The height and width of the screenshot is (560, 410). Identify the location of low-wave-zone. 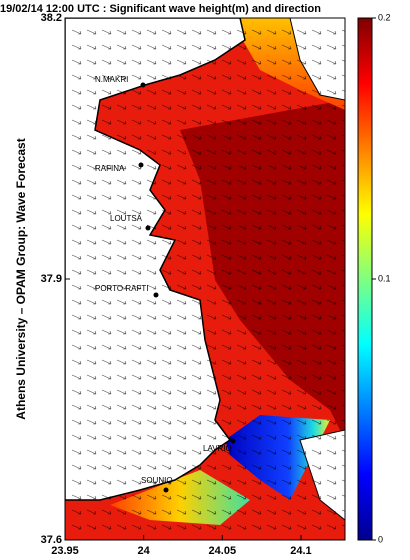
(277, 457).